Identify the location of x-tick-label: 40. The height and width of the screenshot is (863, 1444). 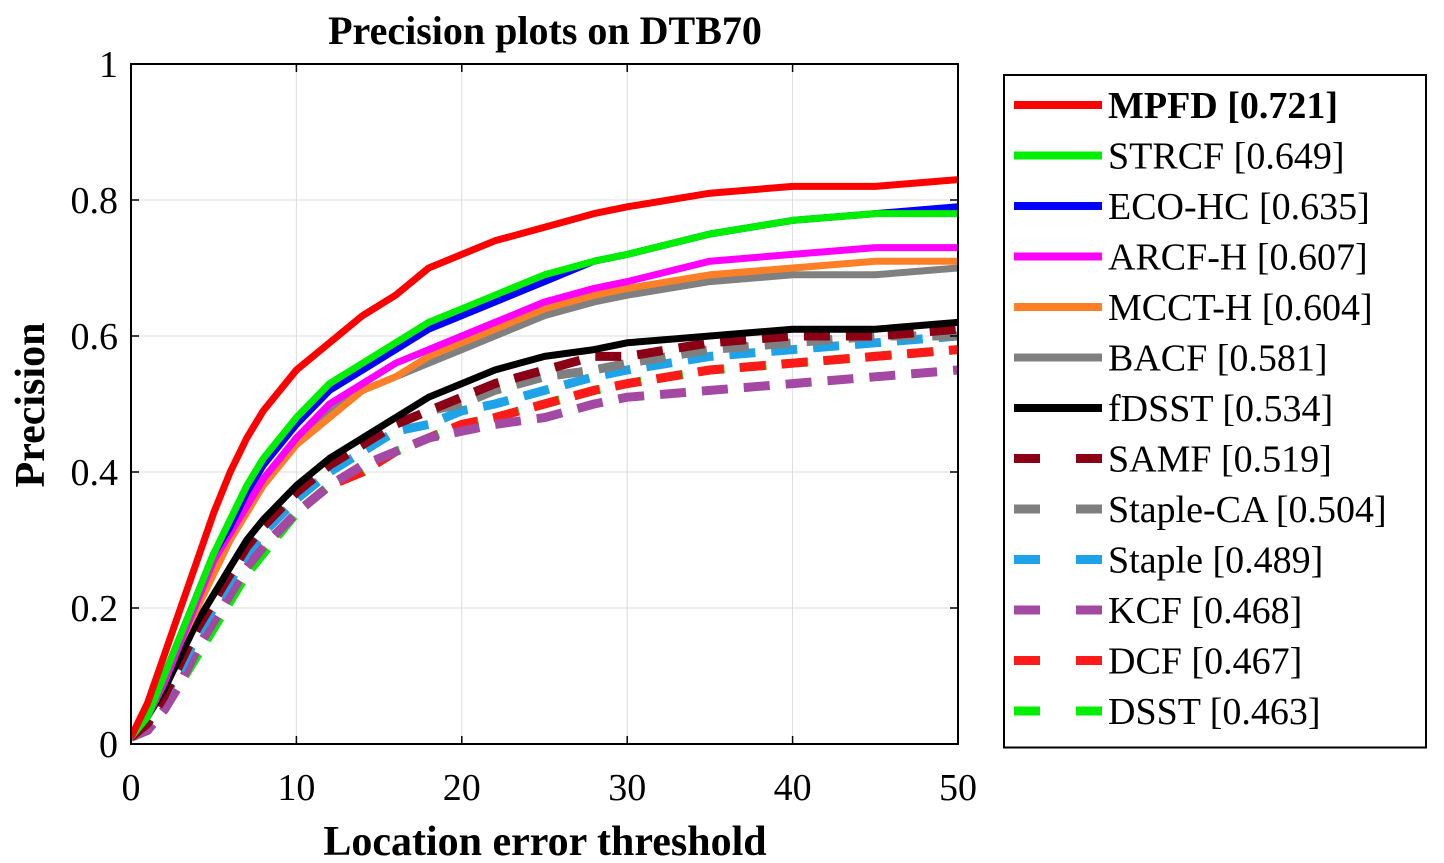
(793, 788).